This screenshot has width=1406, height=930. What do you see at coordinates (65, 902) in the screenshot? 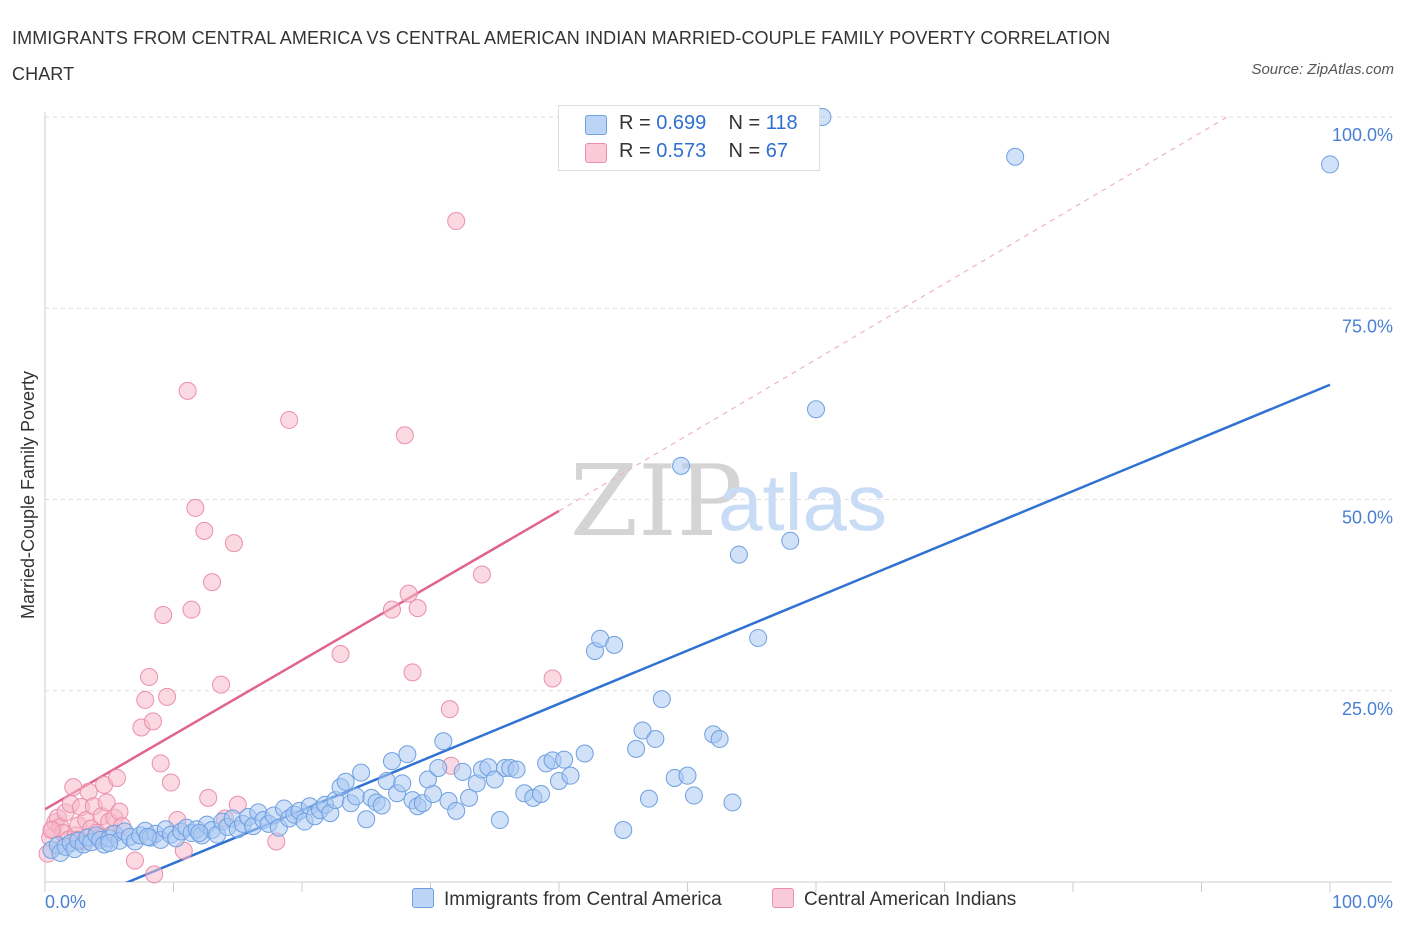
I see `x-tick-label: 0.0%` at bounding box center [65, 902].